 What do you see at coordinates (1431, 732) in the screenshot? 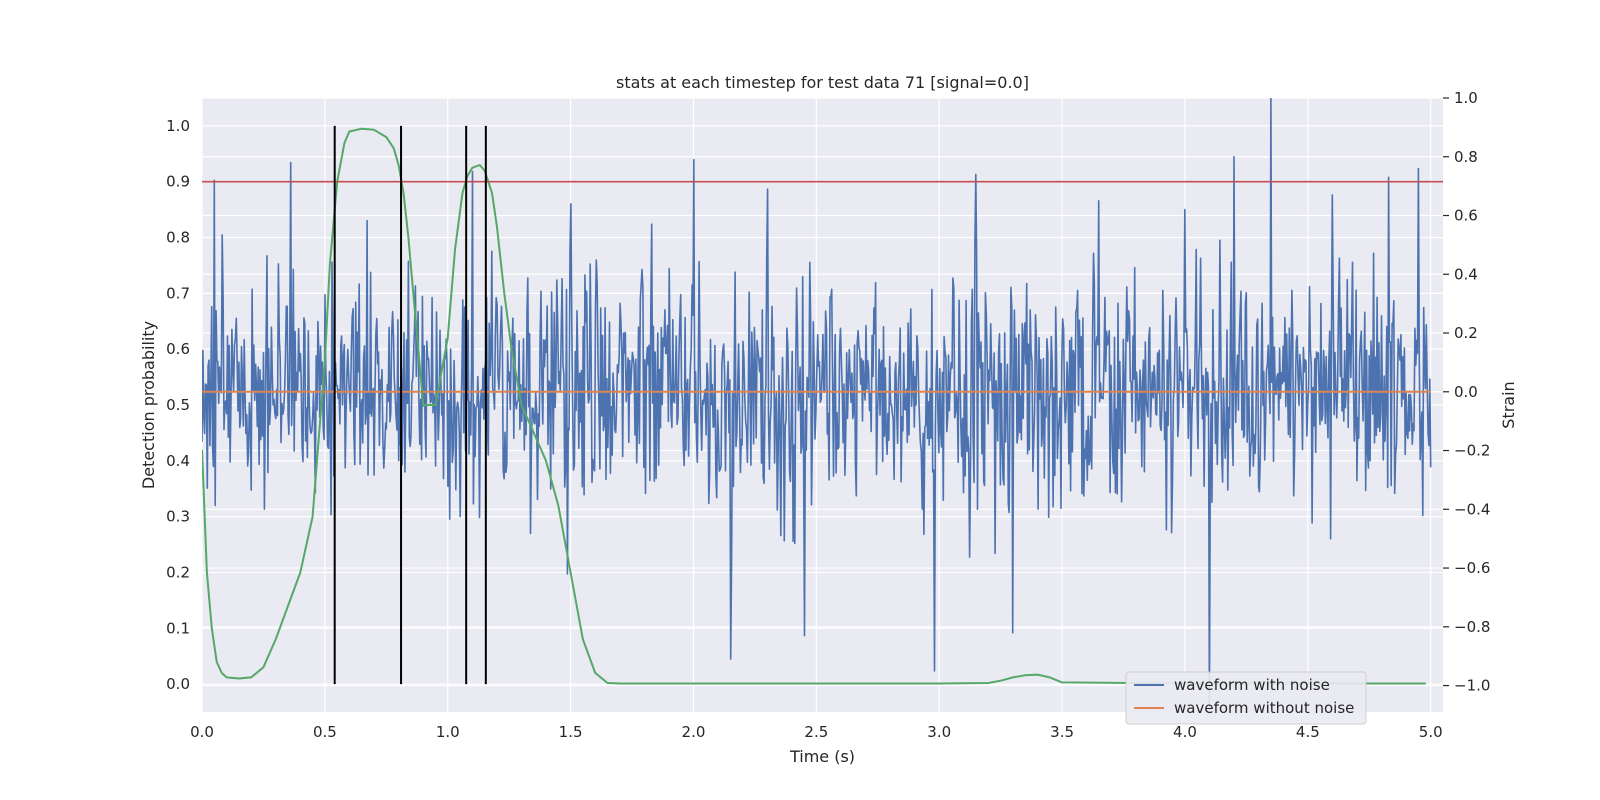
I see `x-tick-label: 5.0` at bounding box center [1431, 732].